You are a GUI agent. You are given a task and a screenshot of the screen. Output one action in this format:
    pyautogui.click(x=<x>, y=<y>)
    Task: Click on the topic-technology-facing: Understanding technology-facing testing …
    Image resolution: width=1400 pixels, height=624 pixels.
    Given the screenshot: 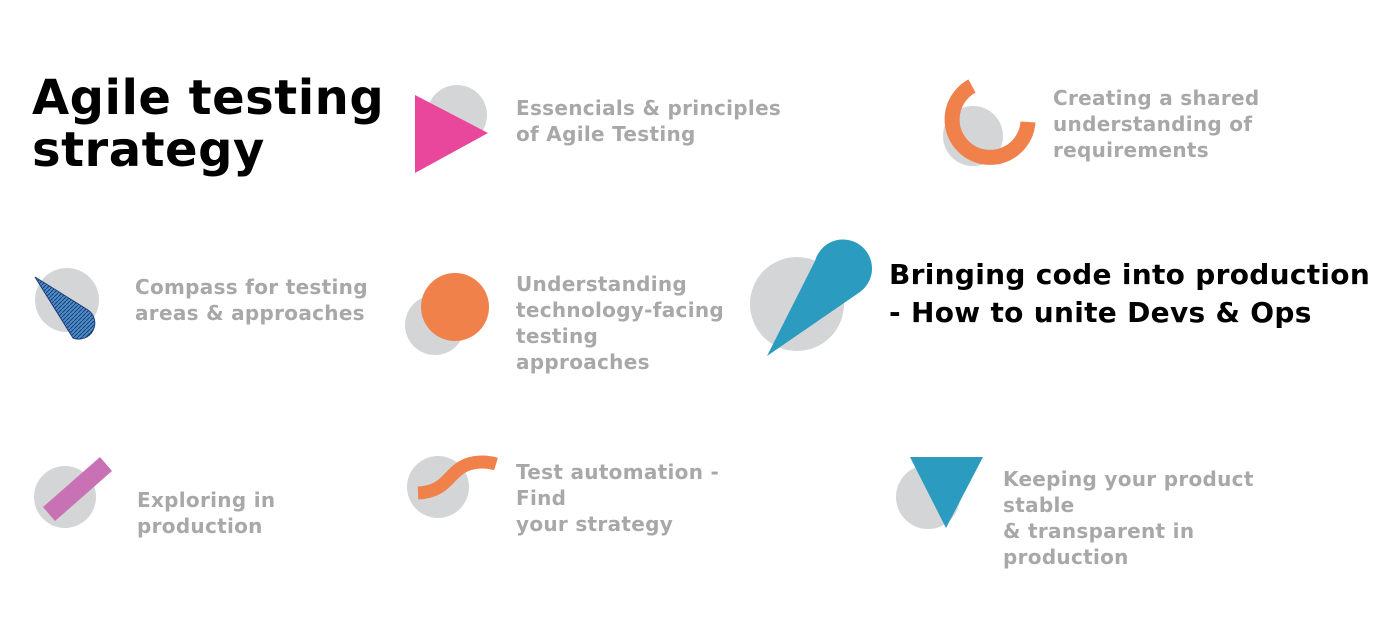 What is the action you would take?
    pyautogui.click(x=570, y=319)
    